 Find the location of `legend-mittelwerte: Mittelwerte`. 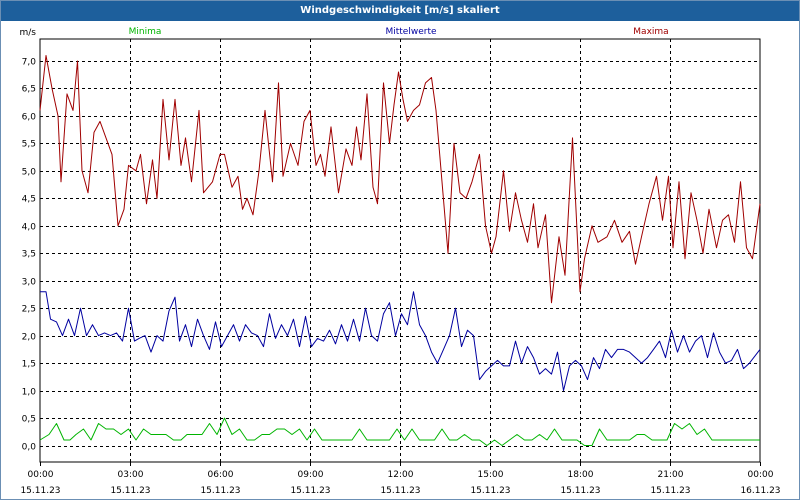

legend-mittelwerte: Mittelwerte is located at coordinates (410, 32).